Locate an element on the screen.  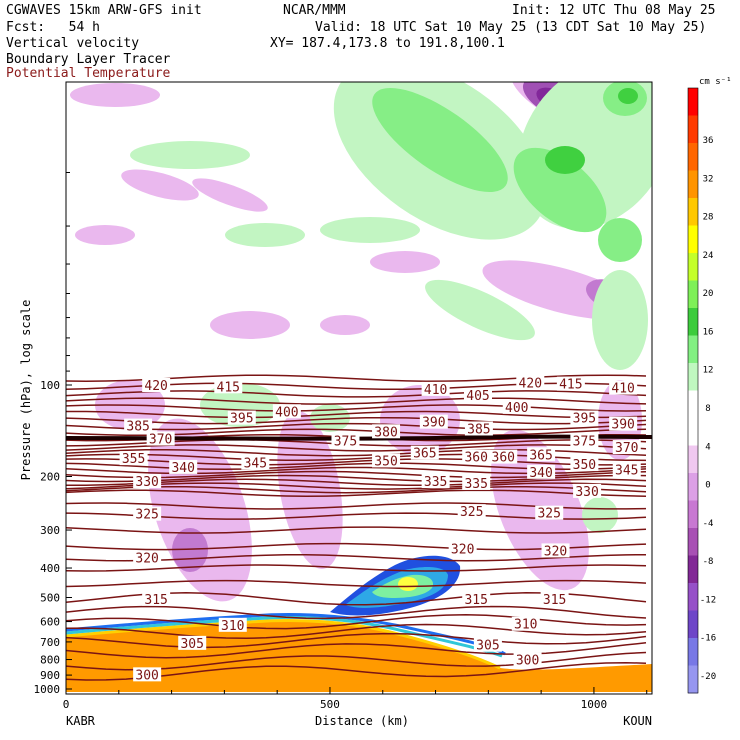
colorbar-tick-label: -16 is located at coordinates (708, 639).